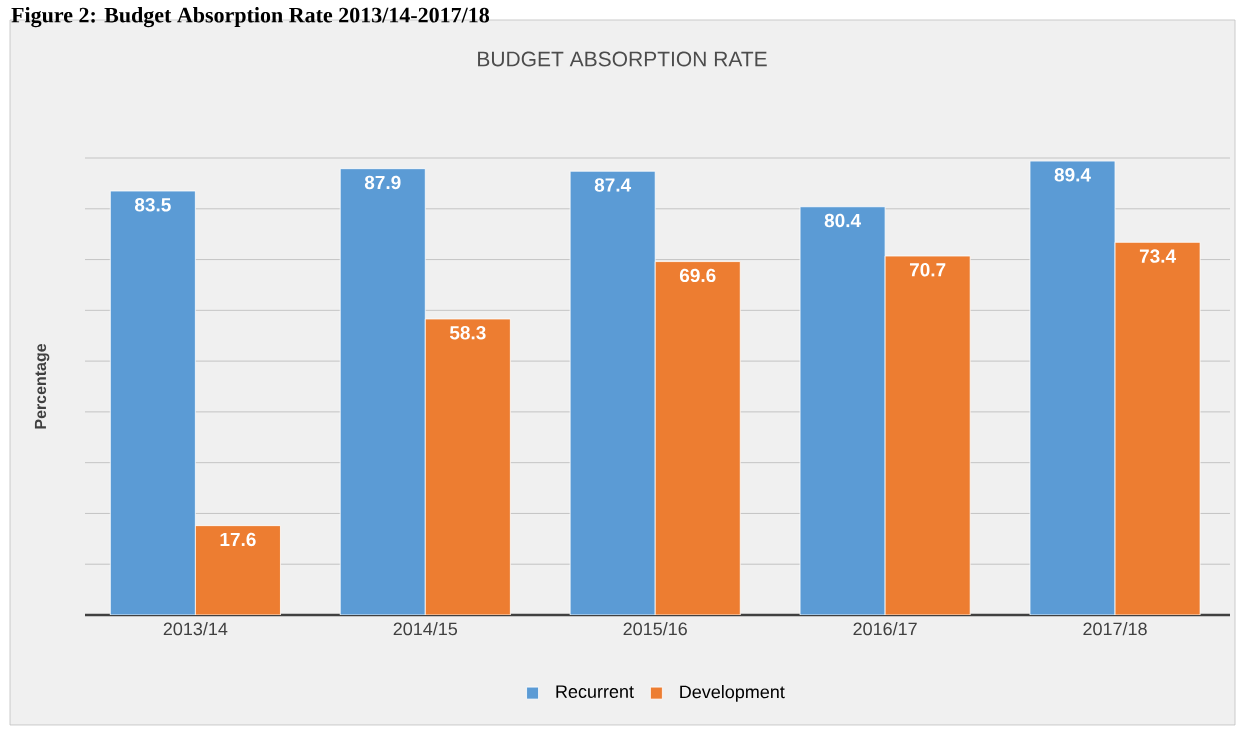 Image resolution: width=1247 pixels, height=733 pixels. I want to click on x-tick-label: 2017/18, so click(1115, 629).